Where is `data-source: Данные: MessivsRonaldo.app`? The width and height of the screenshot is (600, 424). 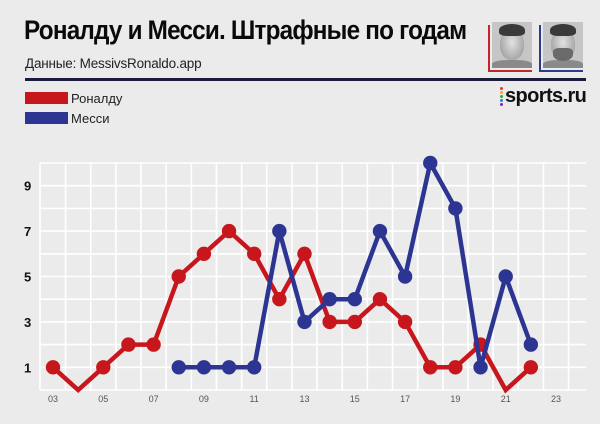 data-source: Данные: MessivsRonaldo.app is located at coordinates (113, 63).